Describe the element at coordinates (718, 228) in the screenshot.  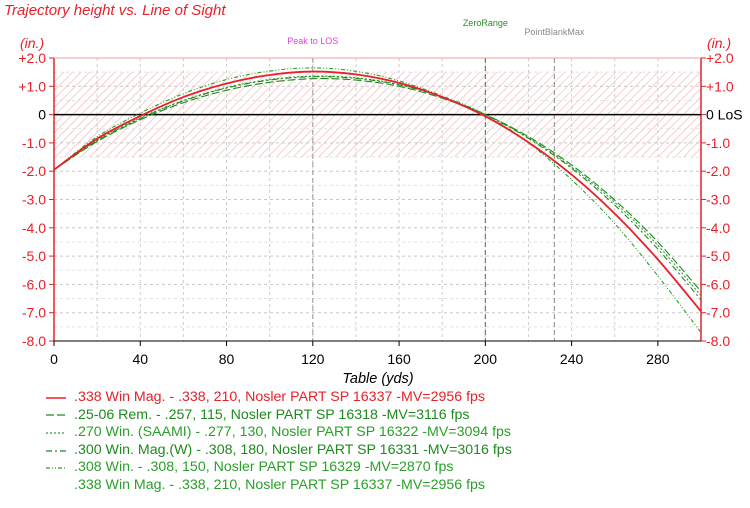
I see `y-tick-label-right: -4.0` at that location.